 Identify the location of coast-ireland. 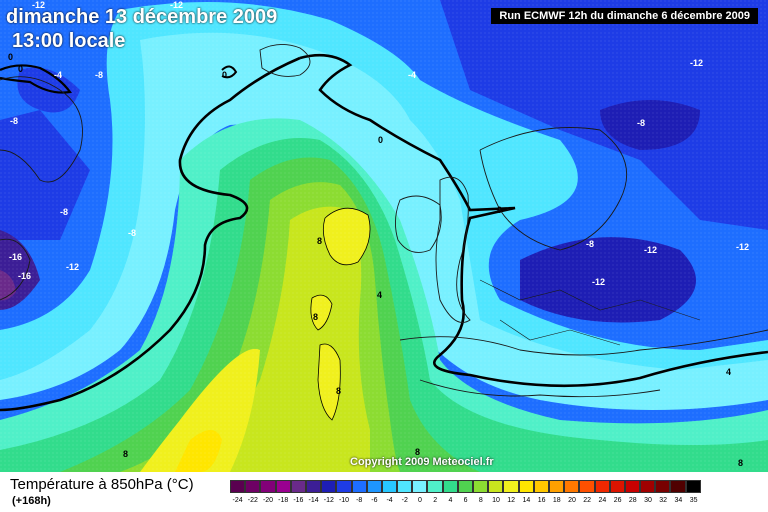
(418, 224).